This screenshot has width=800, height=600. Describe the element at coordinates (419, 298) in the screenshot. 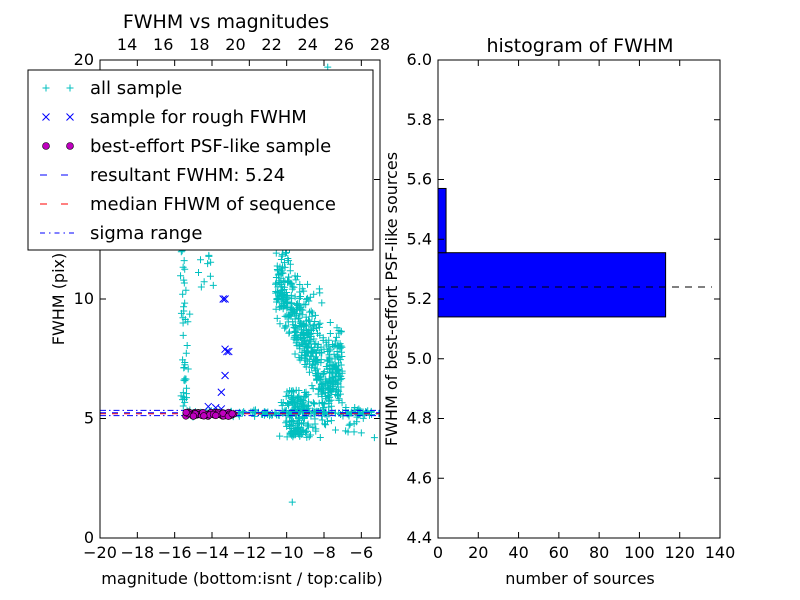

I see `histogram-y-tick-label: 5.2` at that location.